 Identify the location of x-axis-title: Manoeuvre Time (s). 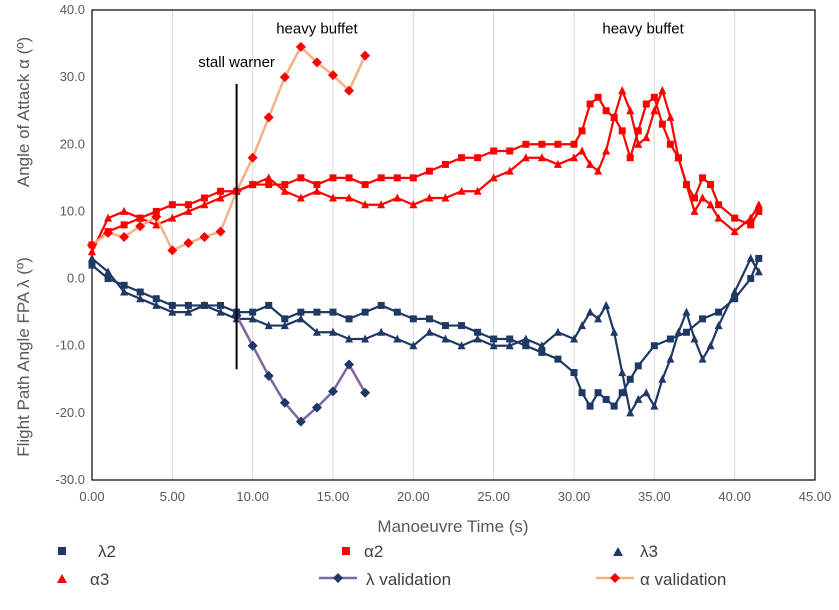
(452, 526).